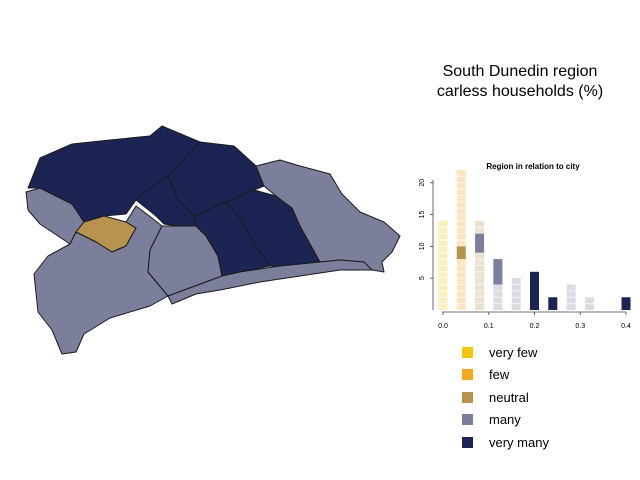  I want to click on legend-swatch-very-few, so click(467, 352).